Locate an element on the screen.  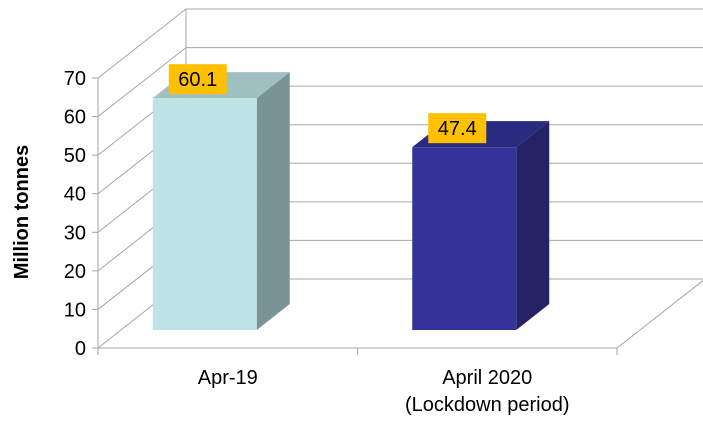
y-tick-label: 60 is located at coordinates (75, 118).